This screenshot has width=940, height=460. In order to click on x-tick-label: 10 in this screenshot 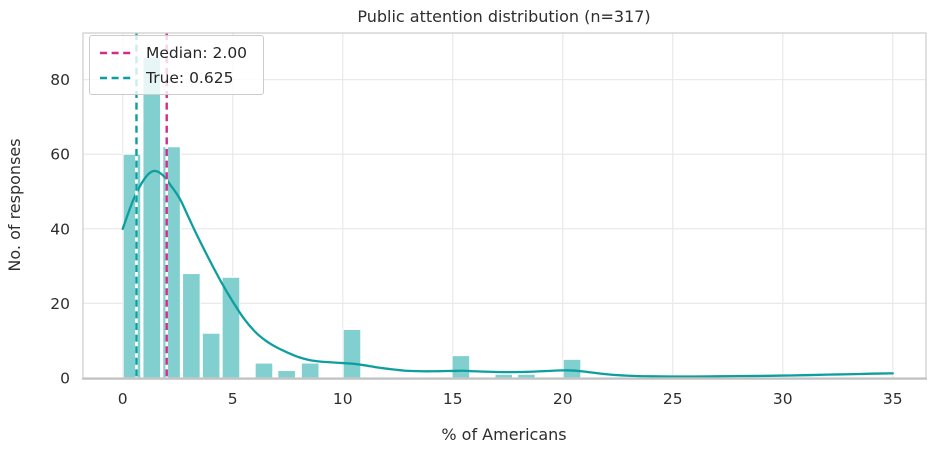, I will do `click(343, 399)`.